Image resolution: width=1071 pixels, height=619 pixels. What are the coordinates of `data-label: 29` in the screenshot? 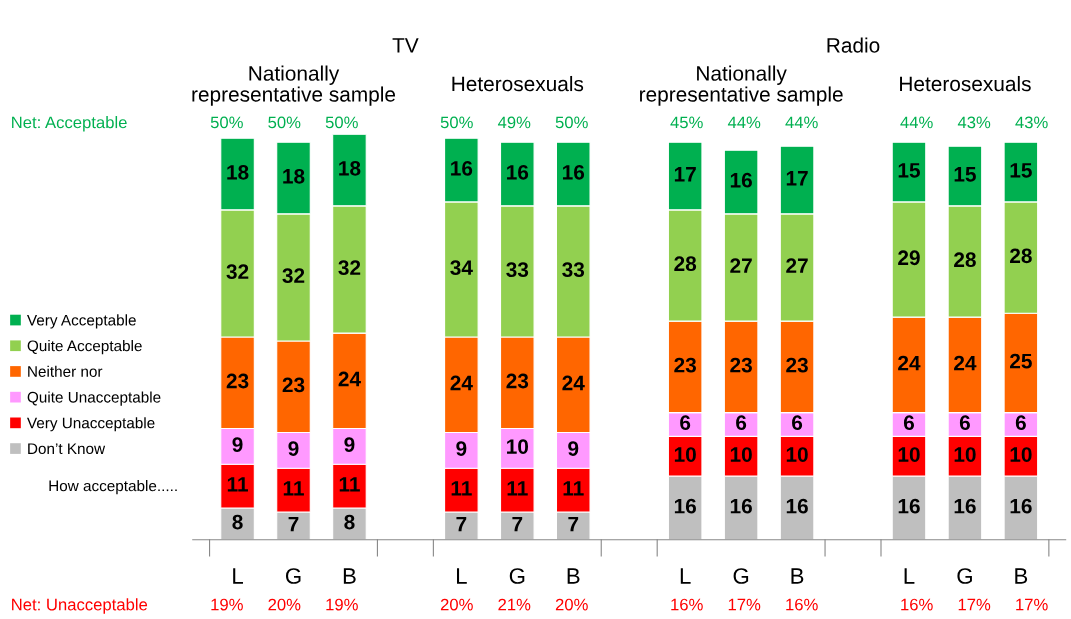 It's located at (909, 258).